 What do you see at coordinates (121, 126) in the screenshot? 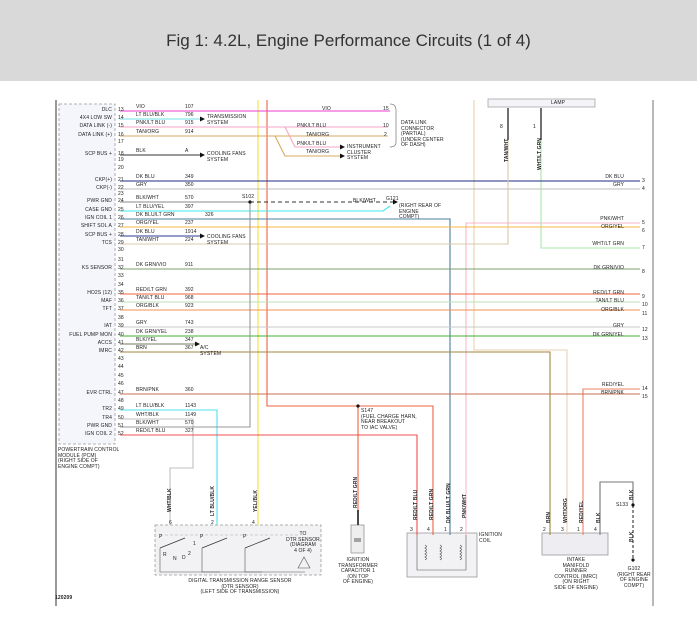
I see `pcm-pin-number: 15` at bounding box center [121, 126].